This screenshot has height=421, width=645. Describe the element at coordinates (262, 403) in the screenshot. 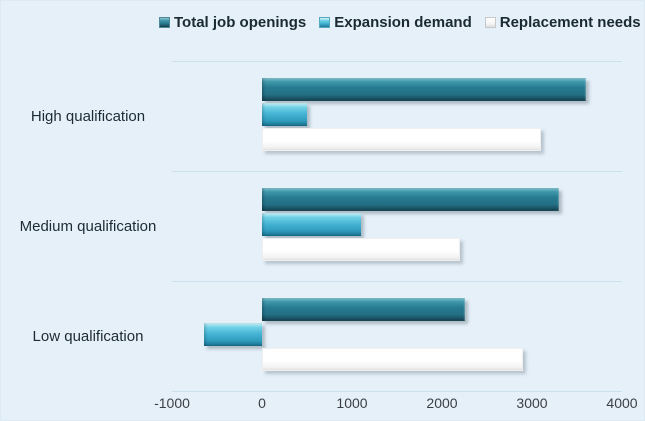

I see `x-tick-label: 0` at that location.